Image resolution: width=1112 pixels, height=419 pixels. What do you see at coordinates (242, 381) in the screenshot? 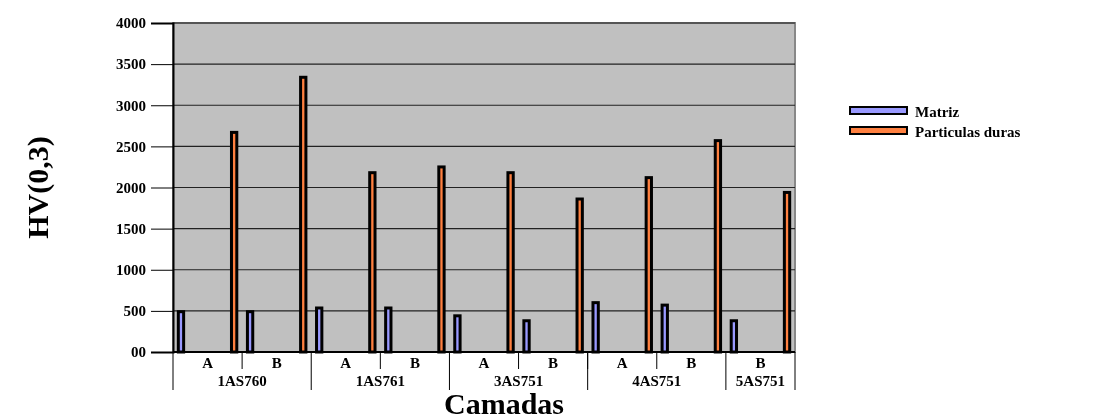
I see `text: 1AS760` at bounding box center [242, 381].